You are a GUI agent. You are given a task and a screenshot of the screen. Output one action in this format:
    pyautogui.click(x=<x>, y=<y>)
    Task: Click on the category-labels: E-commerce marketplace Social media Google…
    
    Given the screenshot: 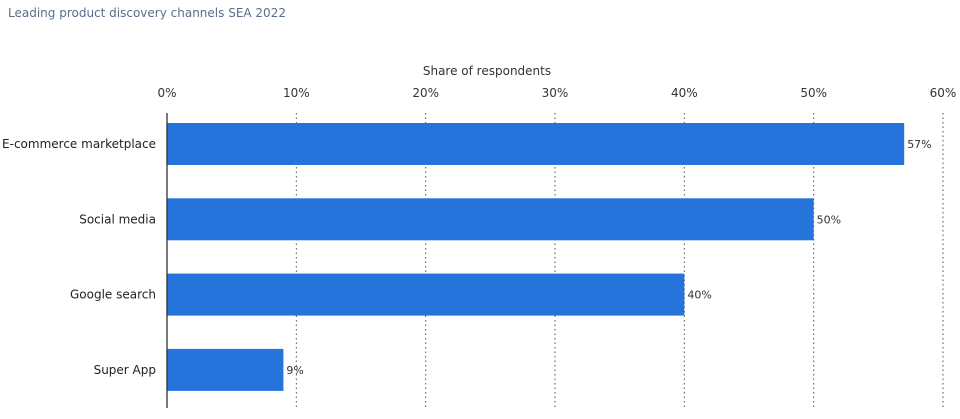 What is the action you would take?
    pyautogui.click(x=79, y=257)
    